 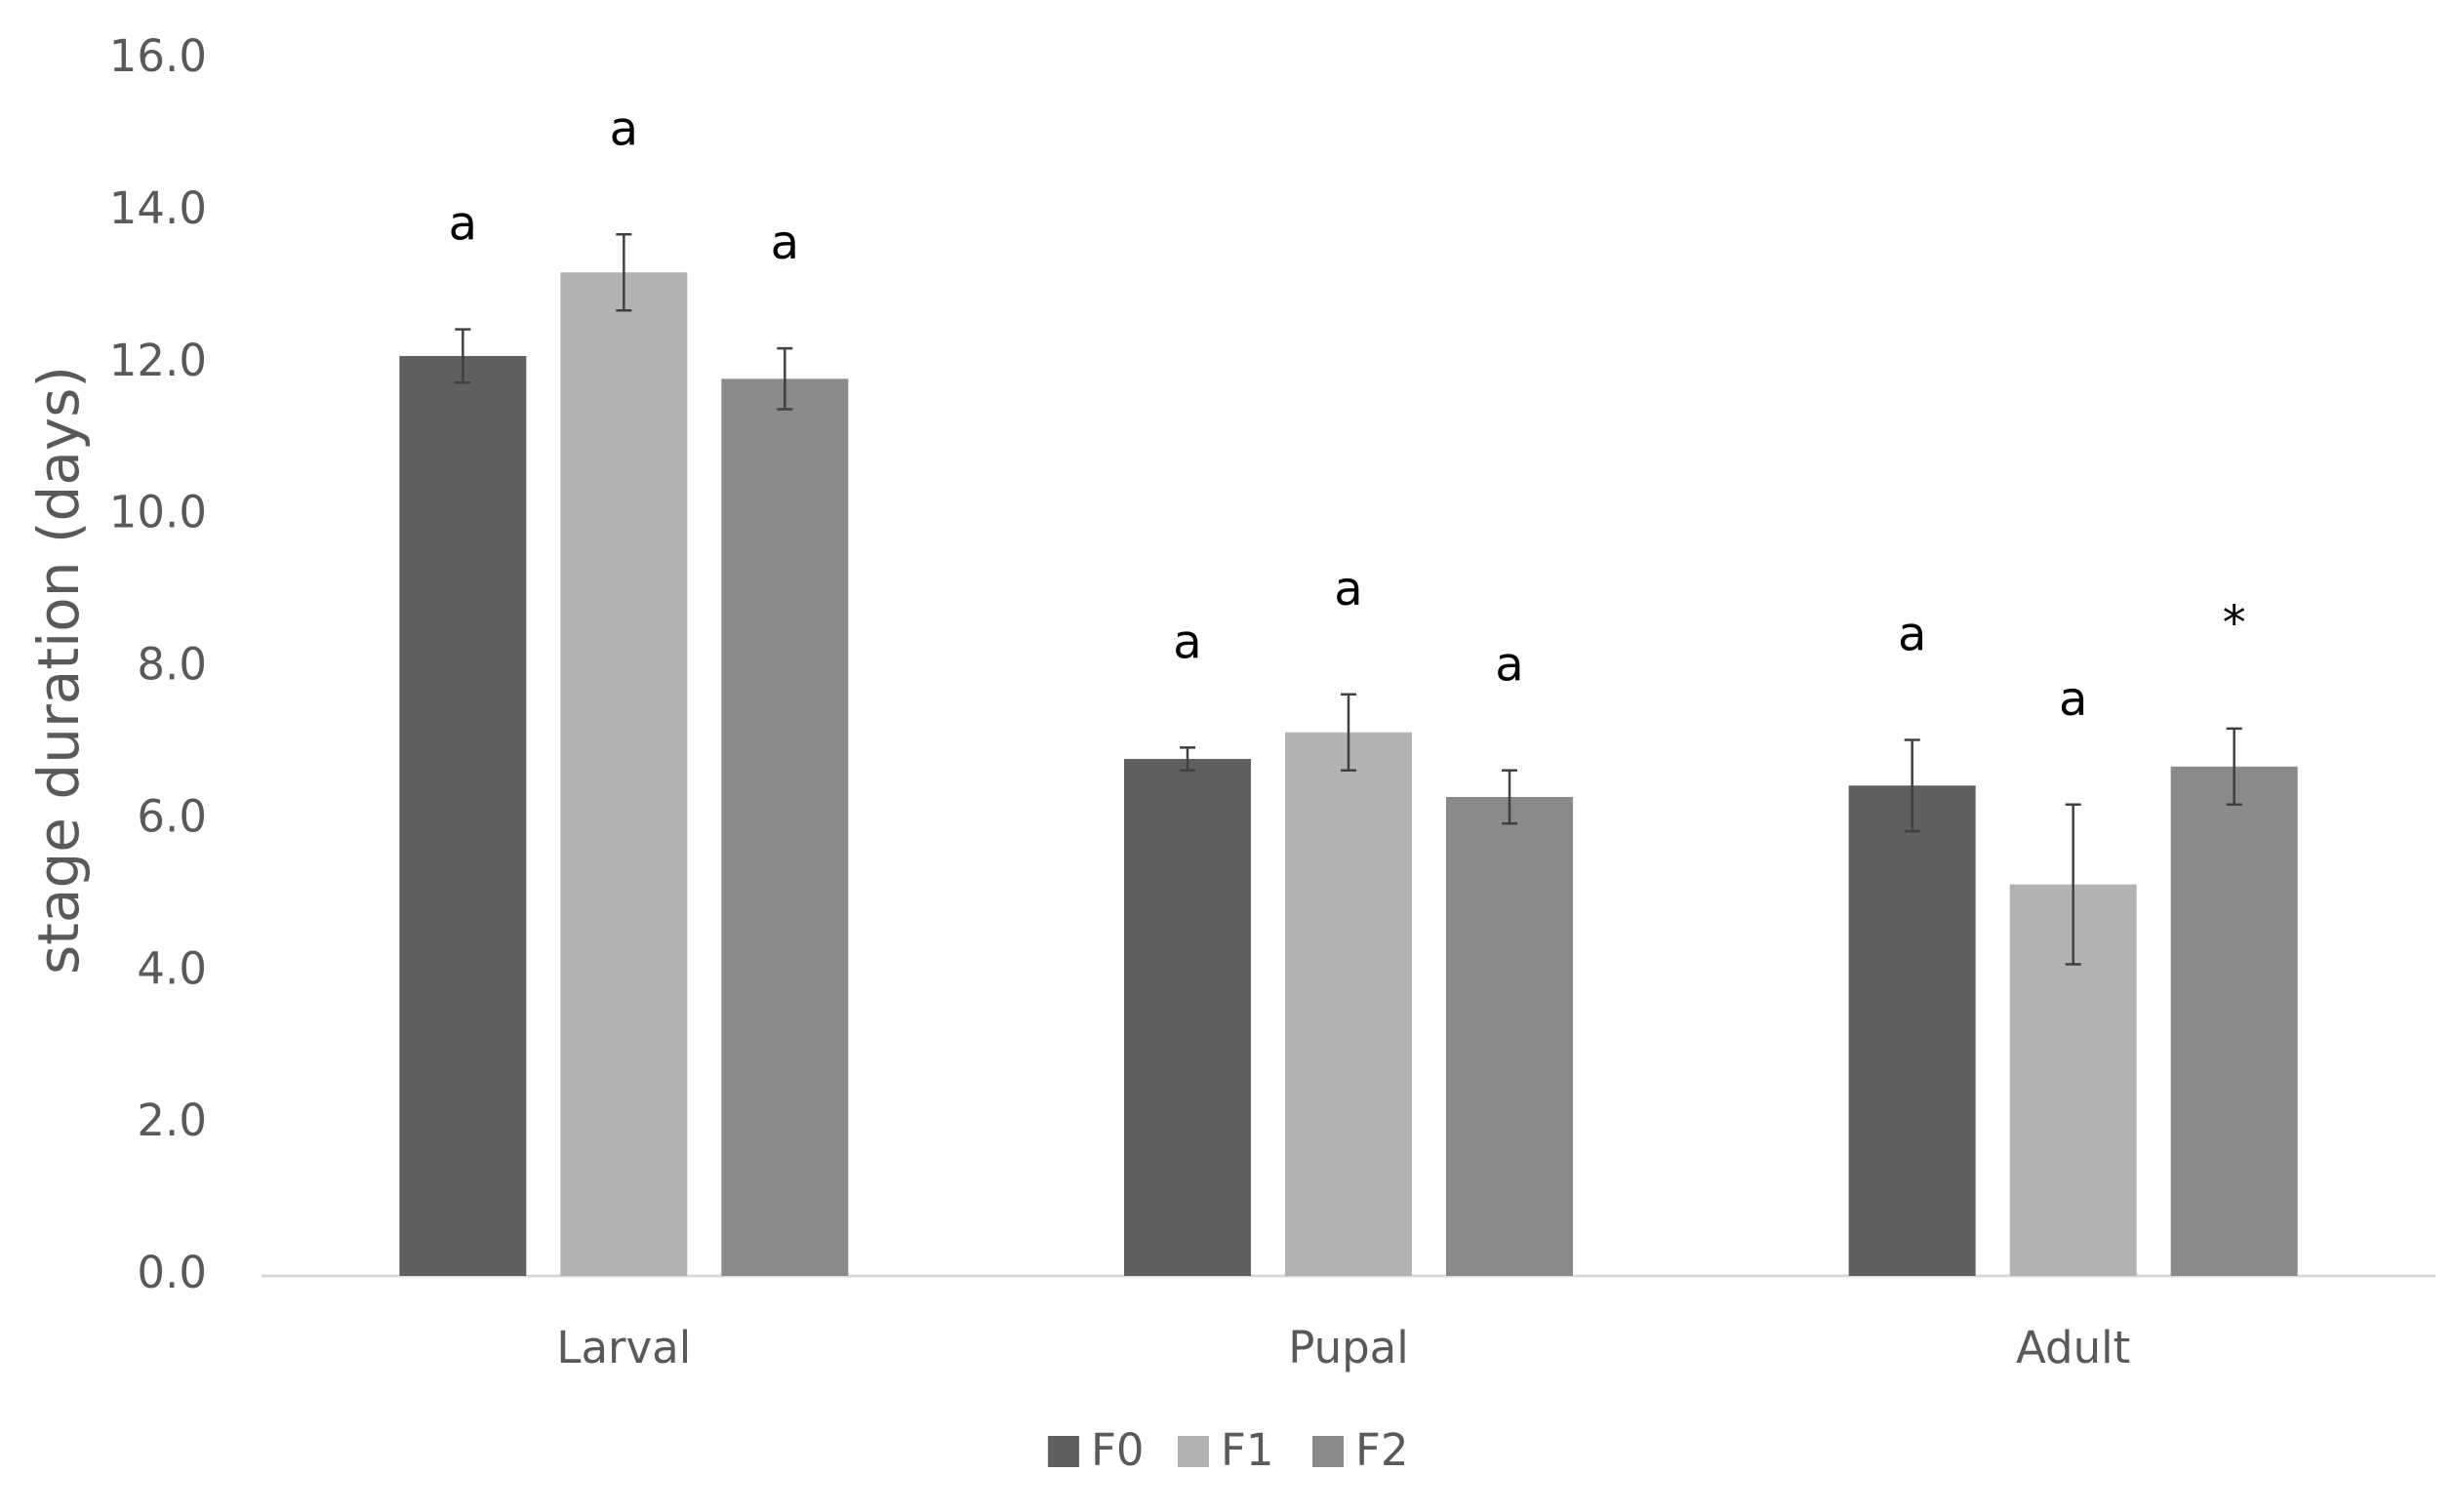 What do you see at coordinates (1382, 1450) in the screenshot?
I see `legend-label: F2` at bounding box center [1382, 1450].